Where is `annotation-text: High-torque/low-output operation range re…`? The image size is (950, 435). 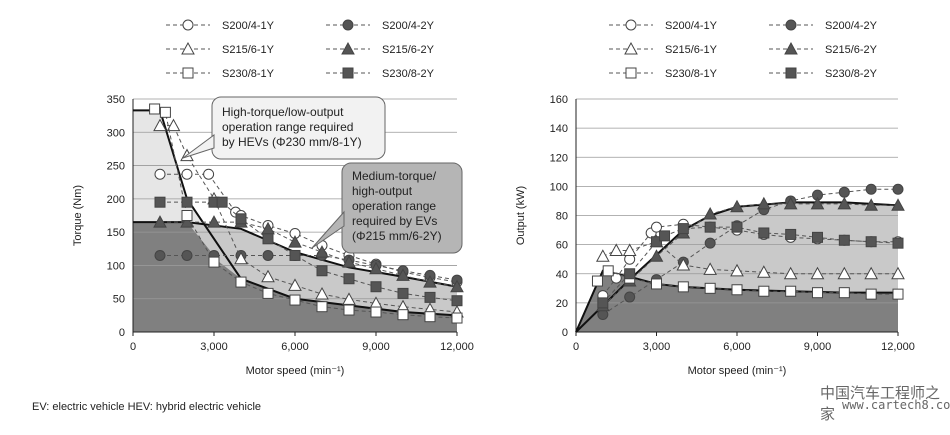 annotation-text: High-torque/low-output operation range re… is located at coordinates (292, 127).